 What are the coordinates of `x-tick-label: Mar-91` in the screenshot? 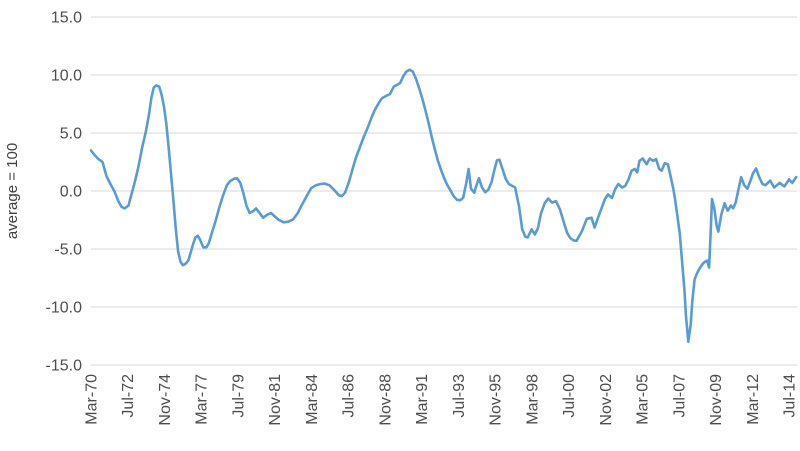 It's located at (422, 399).